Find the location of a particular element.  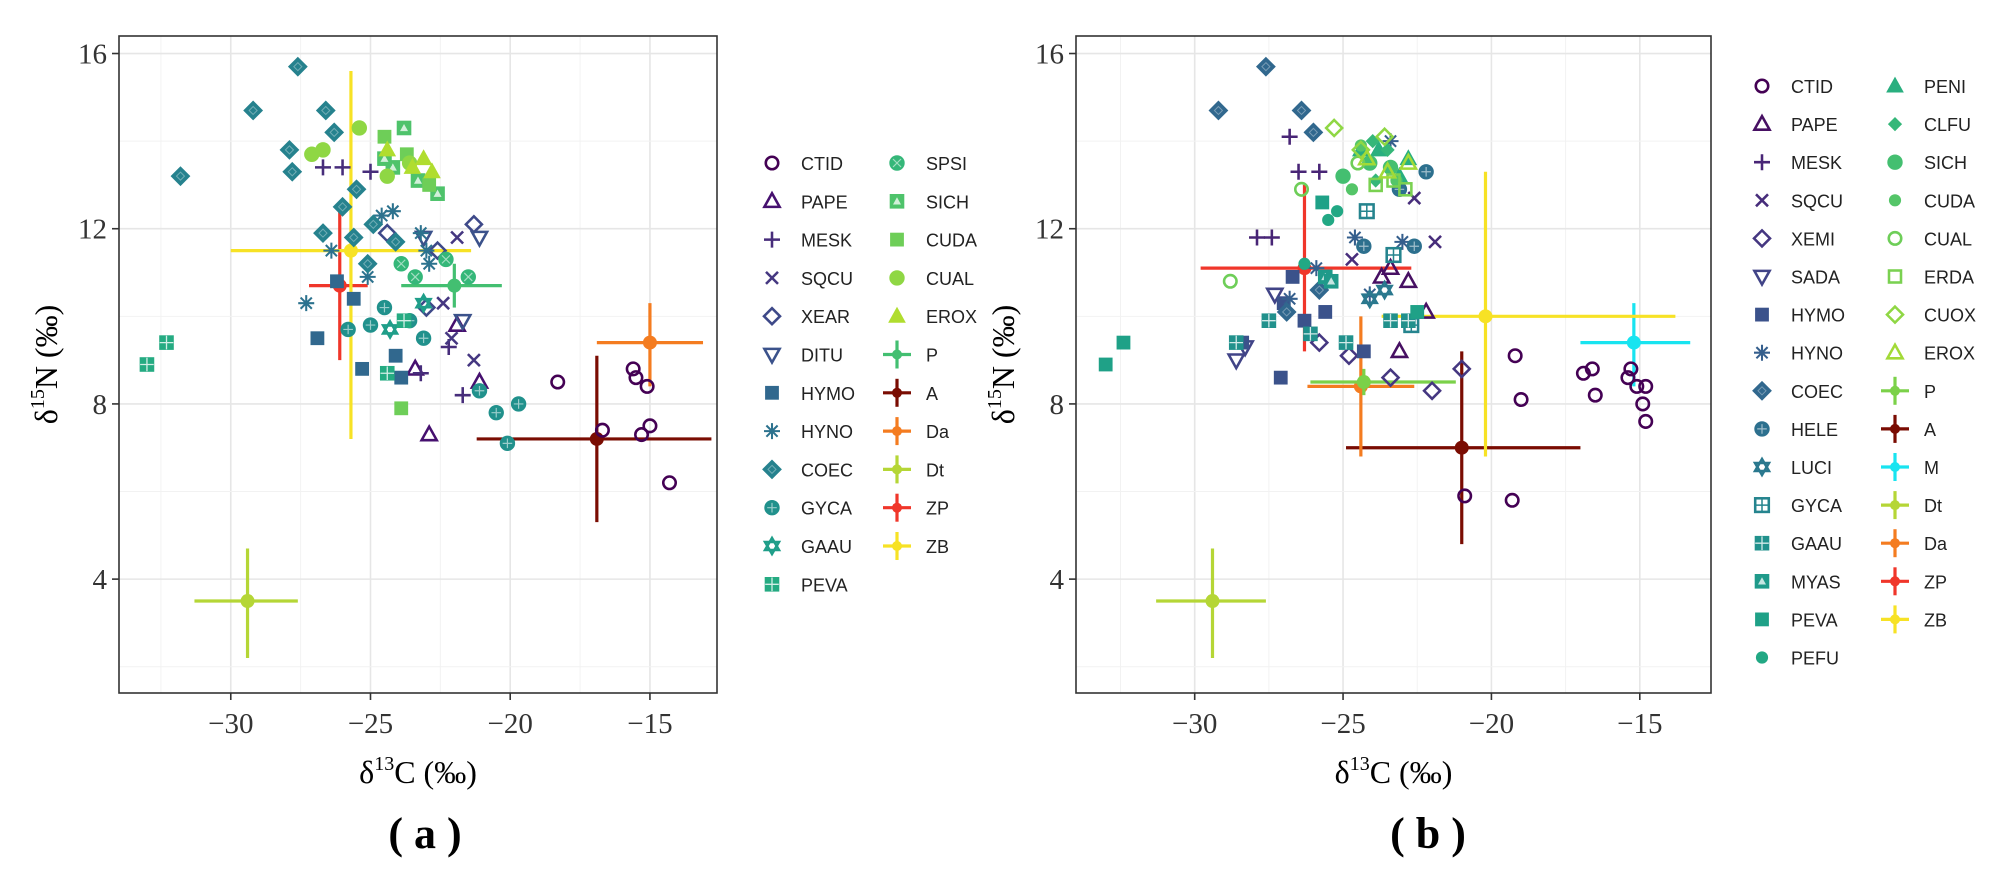

series-MESK is located at coordinates (1288, 187).